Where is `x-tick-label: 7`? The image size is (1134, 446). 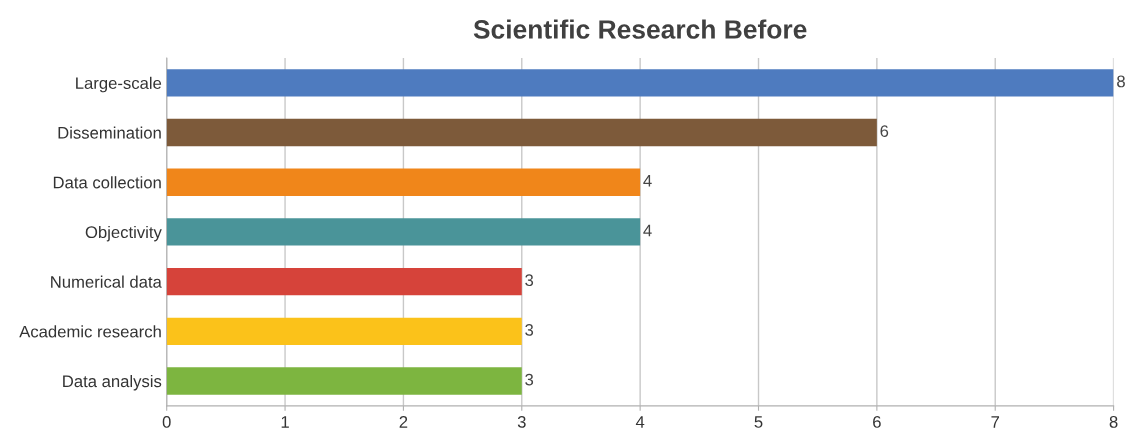 x-tick-label: 7 is located at coordinates (995, 422).